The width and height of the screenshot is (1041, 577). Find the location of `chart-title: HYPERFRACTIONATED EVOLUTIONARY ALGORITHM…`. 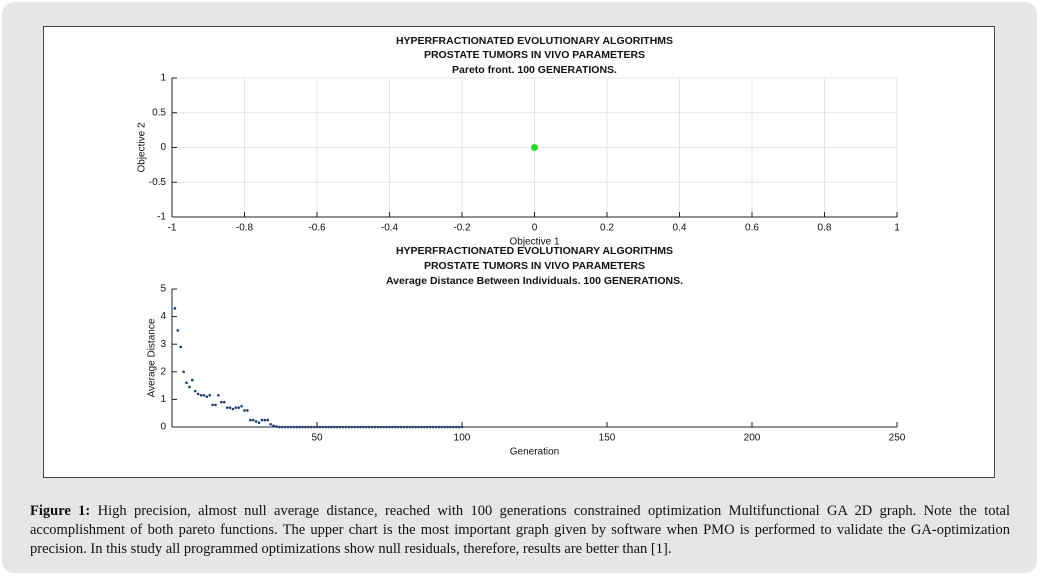

chart-title: HYPERFRACTIONATED EVOLUTIONARY ALGORITHM… is located at coordinates (534, 41).